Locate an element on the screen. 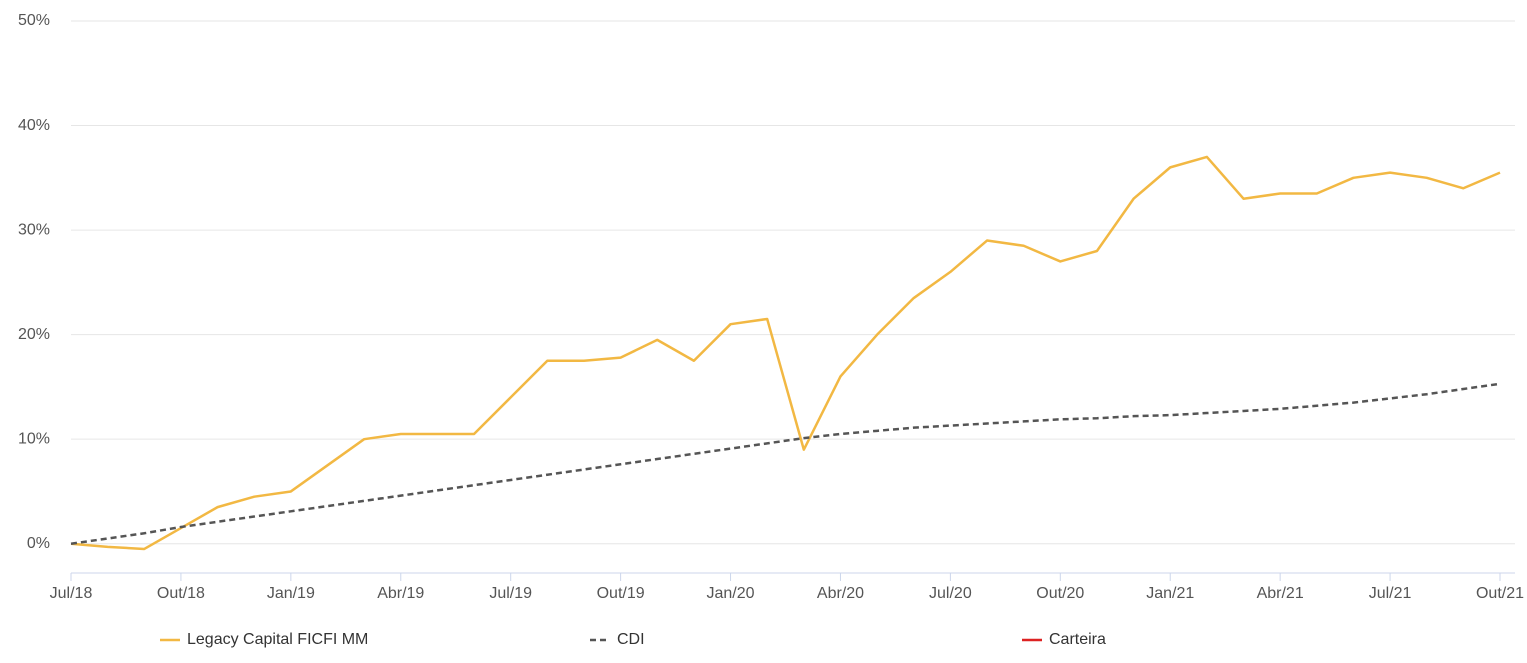 This screenshot has height=663, width=1527. y-tick-label: 30% is located at coordinates (34, 229).